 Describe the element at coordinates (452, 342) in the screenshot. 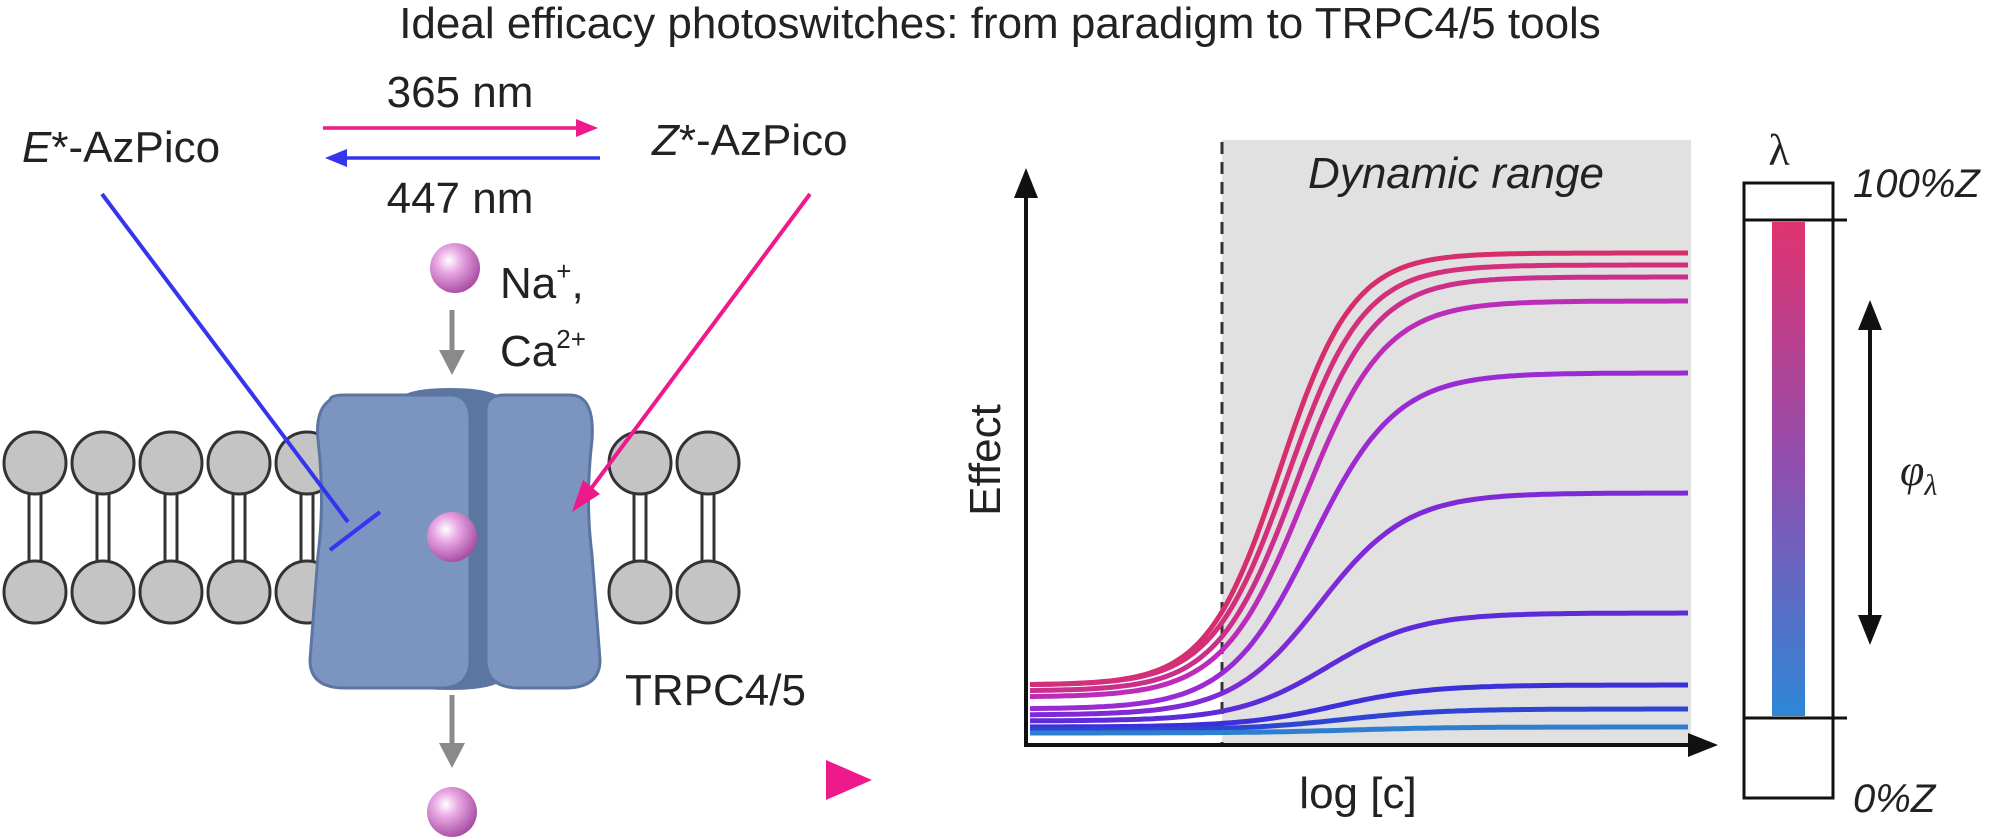

I see `ion-flow-arrow-top` at that location.